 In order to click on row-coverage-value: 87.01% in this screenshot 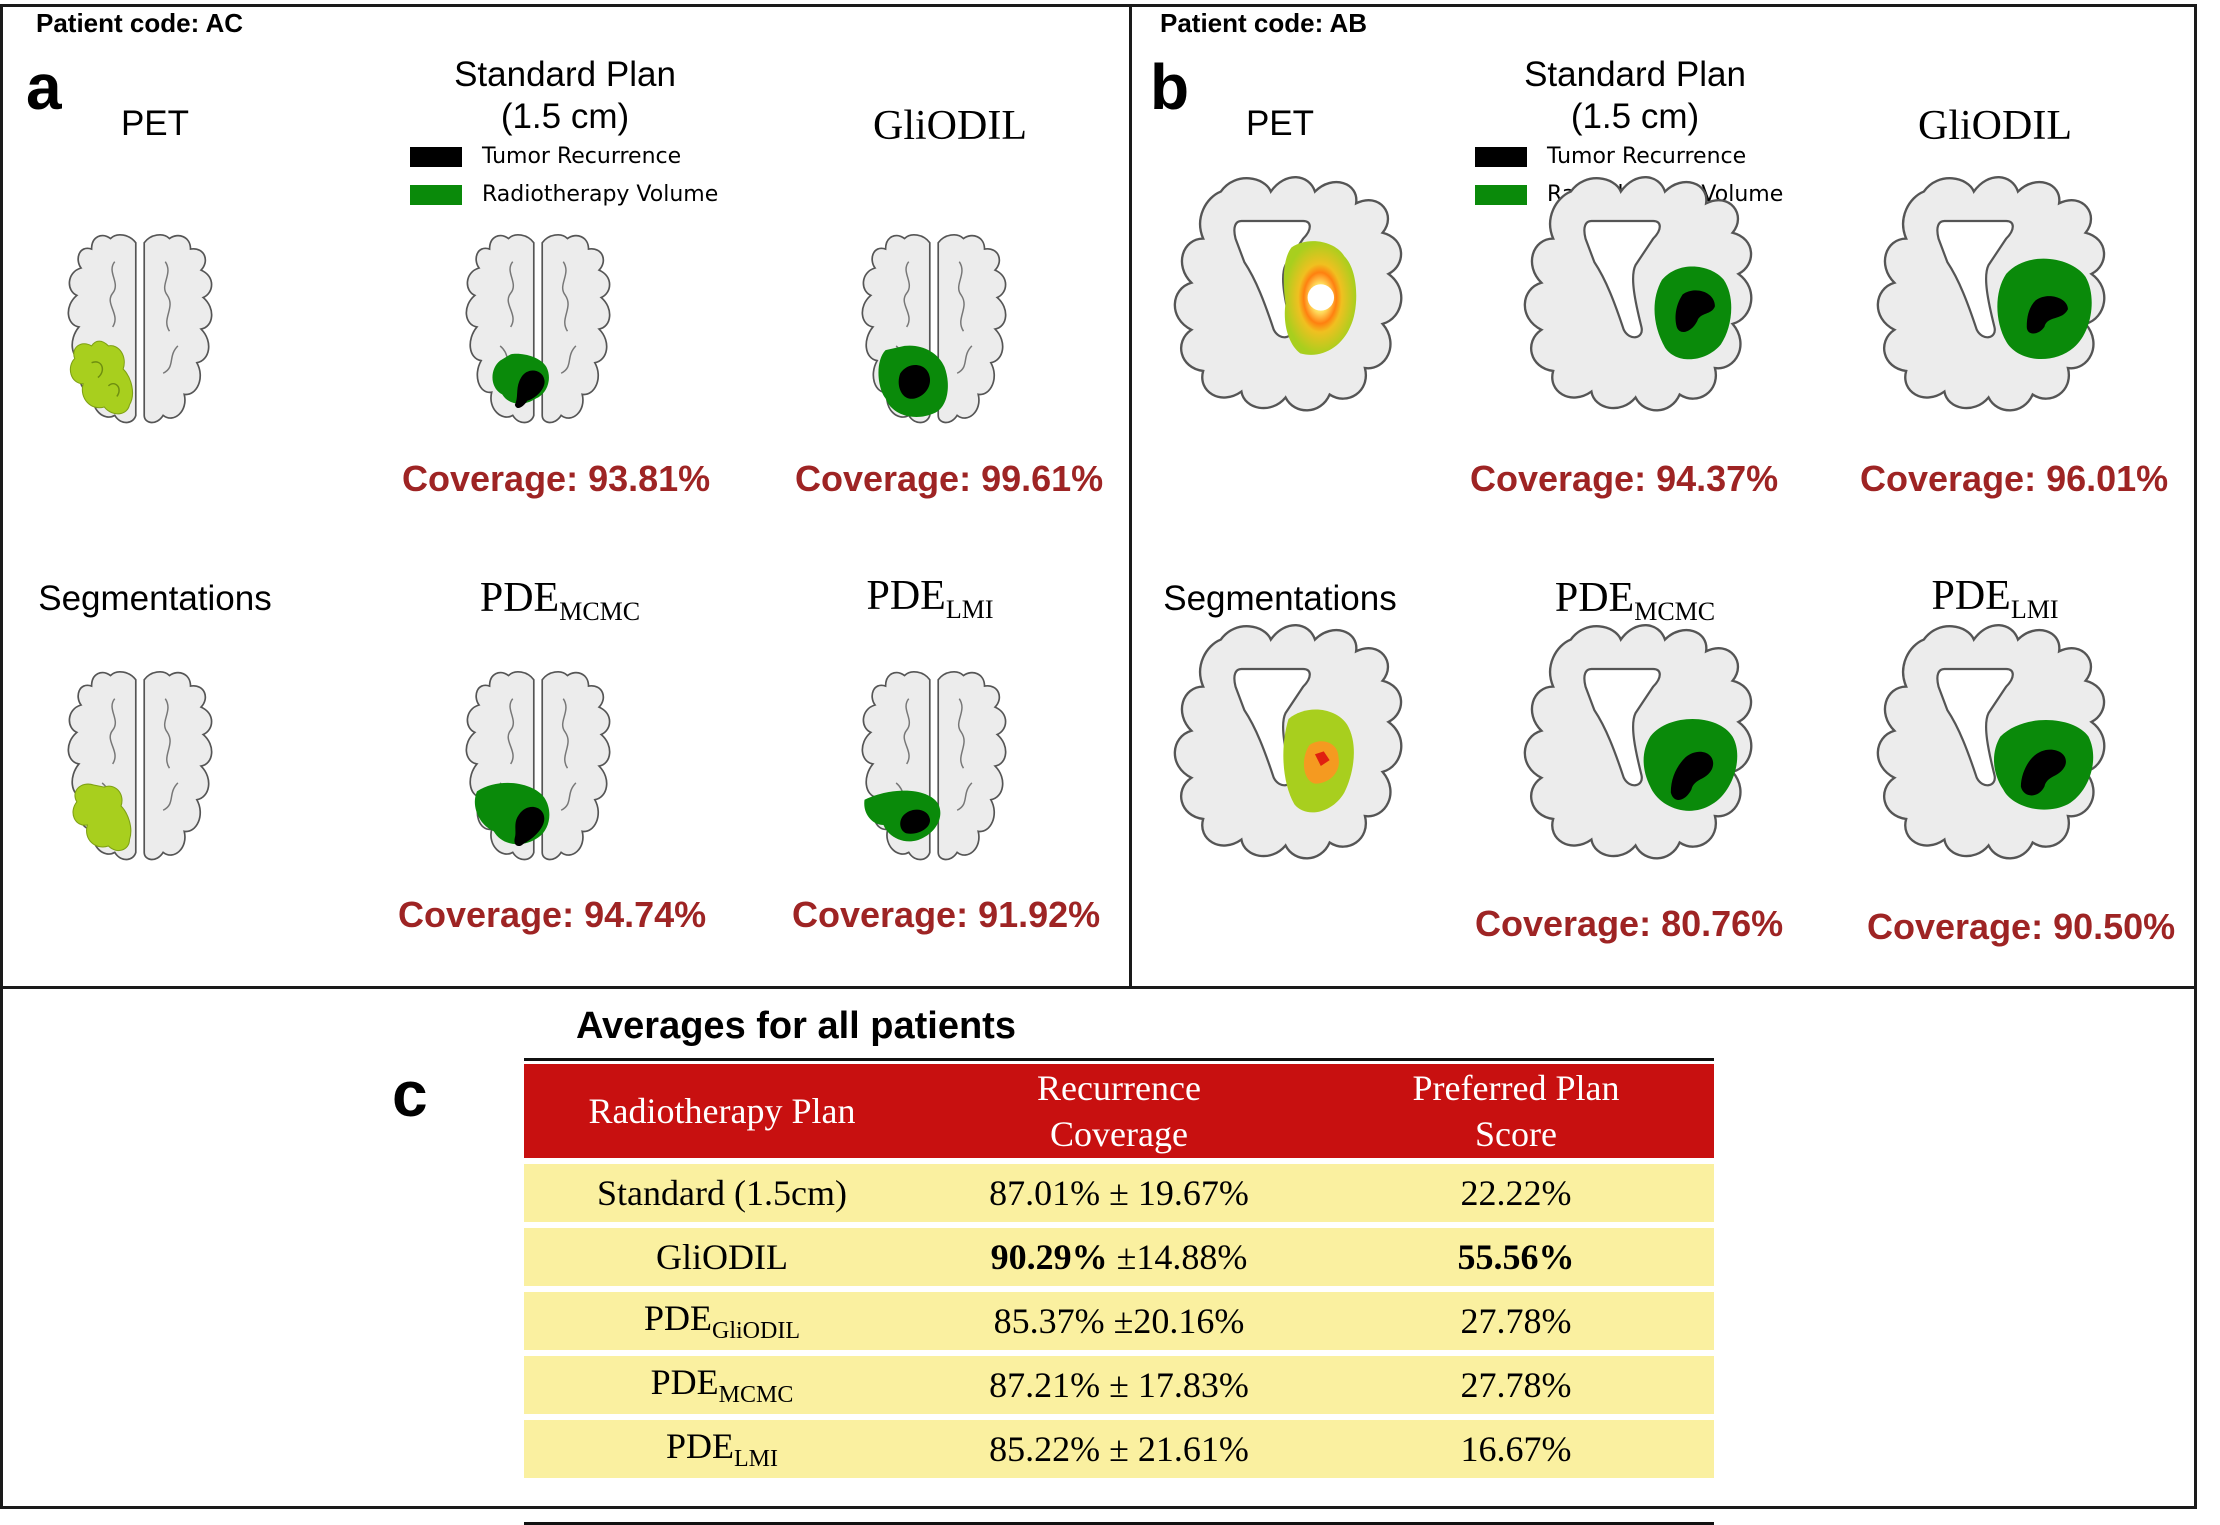, I will do `click(1045, 1193)`.